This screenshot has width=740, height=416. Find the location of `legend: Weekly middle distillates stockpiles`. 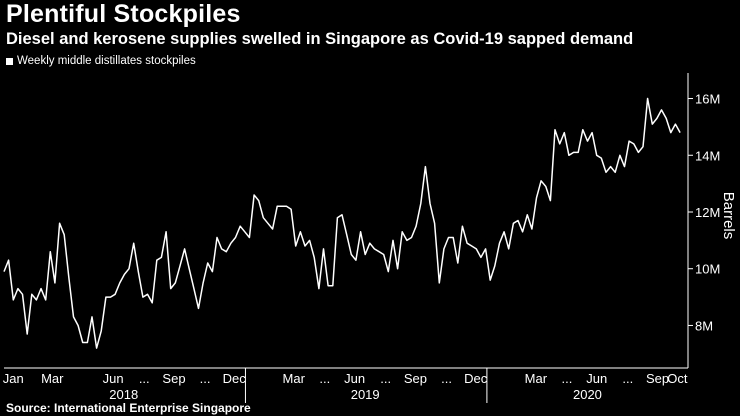

legend: Weekly middle distillates stockpiles is located at coordinates (101, 61).